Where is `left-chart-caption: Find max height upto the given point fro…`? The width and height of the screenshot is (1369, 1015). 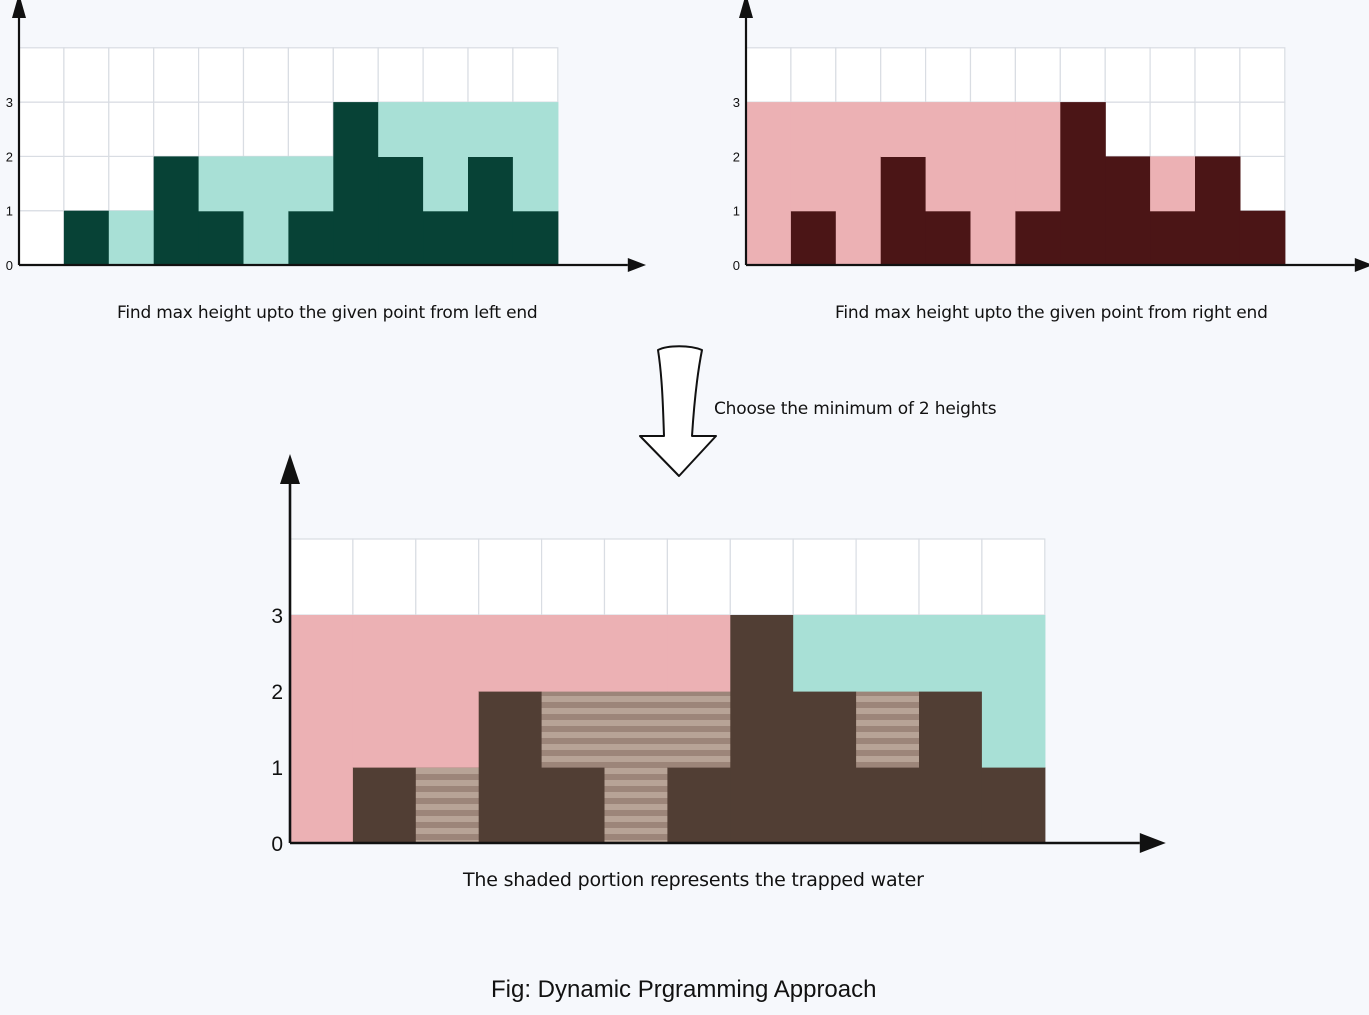 left-chart-caption: Find max height upto the given point fro… is located at coordinates (327, 313).